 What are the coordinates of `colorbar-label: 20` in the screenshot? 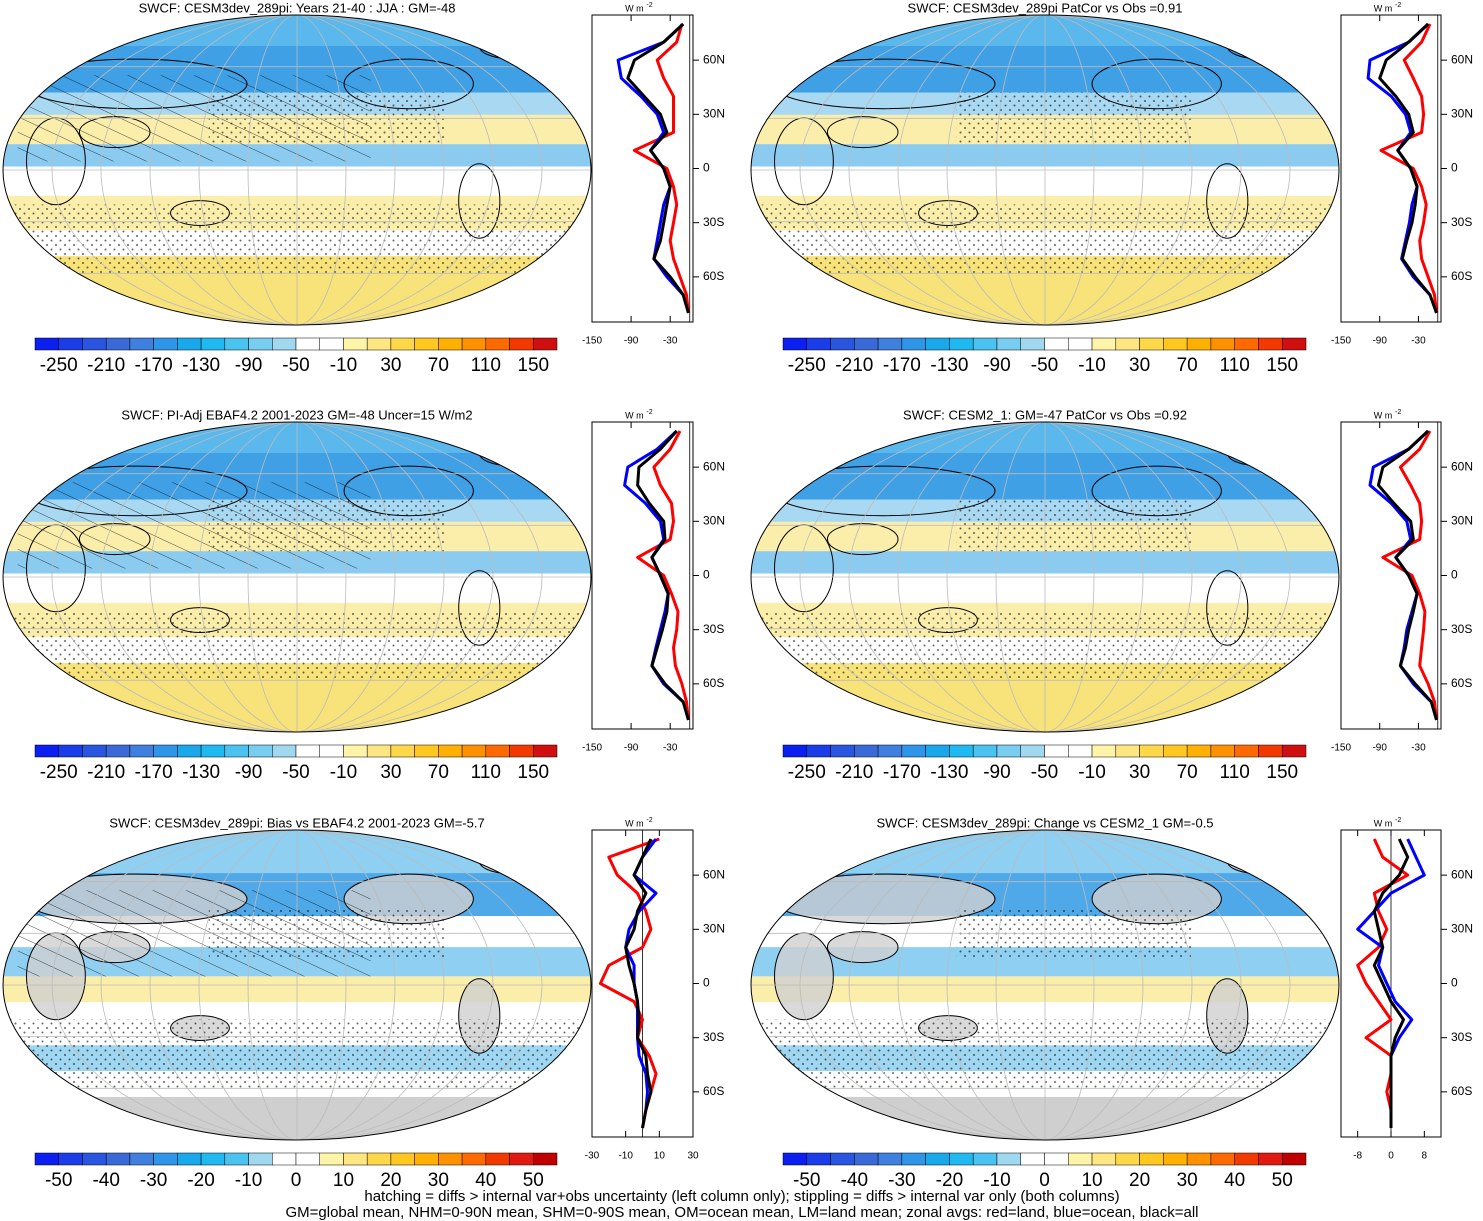 It's located at (1139, 1180).